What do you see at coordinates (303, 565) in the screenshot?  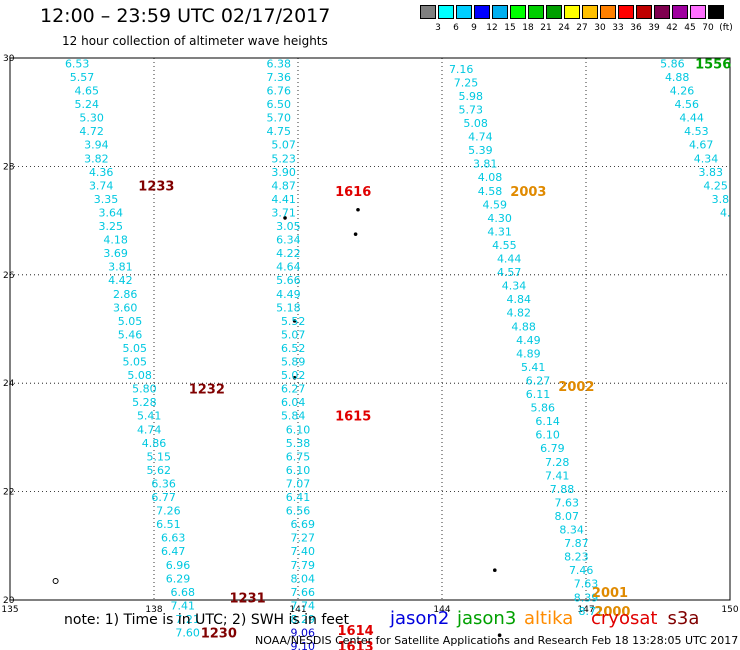 I see `wave-height-value: 7.79` at bounding box center [303, 565].